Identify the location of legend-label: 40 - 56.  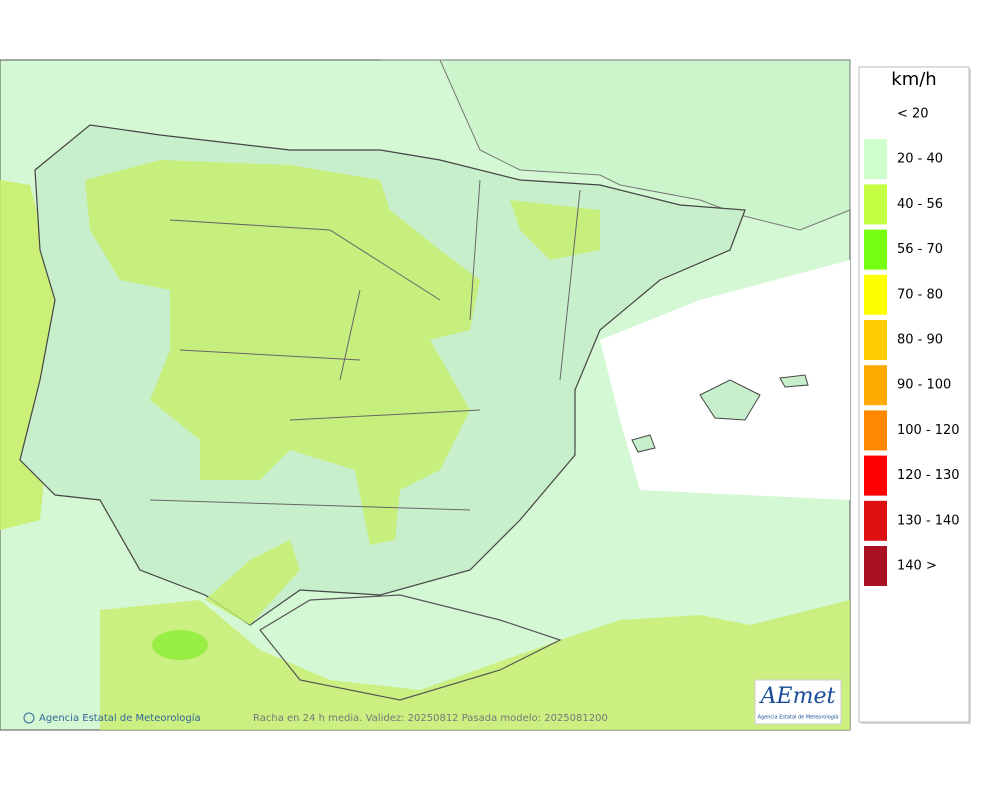
(920, 204).